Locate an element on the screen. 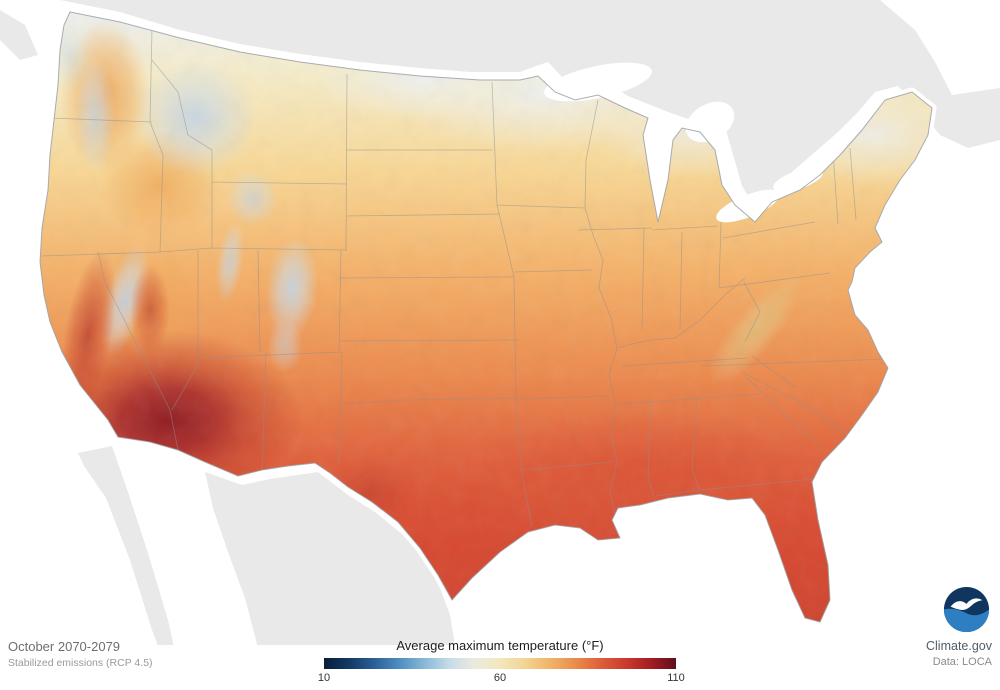  lake-erie is located at coordinates (748, 206).